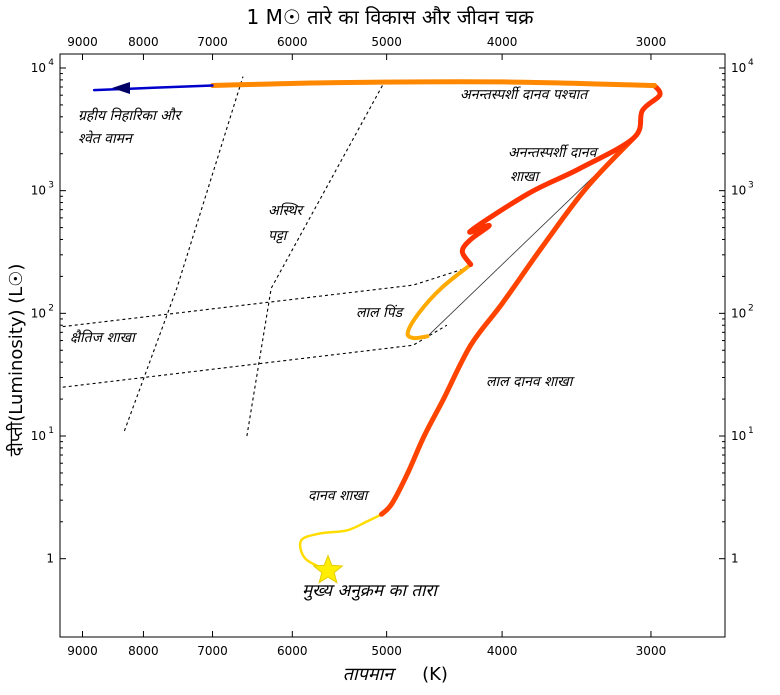 The width and height of the screenshot is (780, 695). I want to click on arrow-head-icon, so click(121, 88).